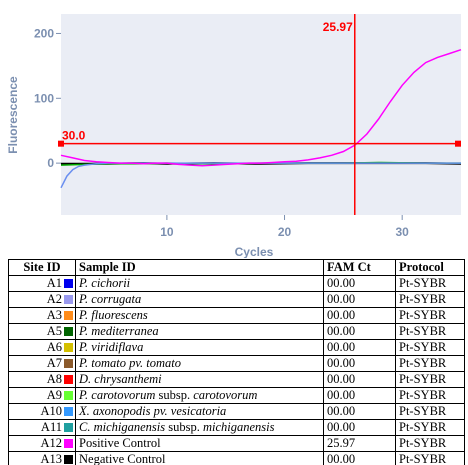 The image size is (468, 465). What do you see at coordinates (458, 143) in the screenshot?
I see `threshold-handle-right` at bounding box center [458, 143].